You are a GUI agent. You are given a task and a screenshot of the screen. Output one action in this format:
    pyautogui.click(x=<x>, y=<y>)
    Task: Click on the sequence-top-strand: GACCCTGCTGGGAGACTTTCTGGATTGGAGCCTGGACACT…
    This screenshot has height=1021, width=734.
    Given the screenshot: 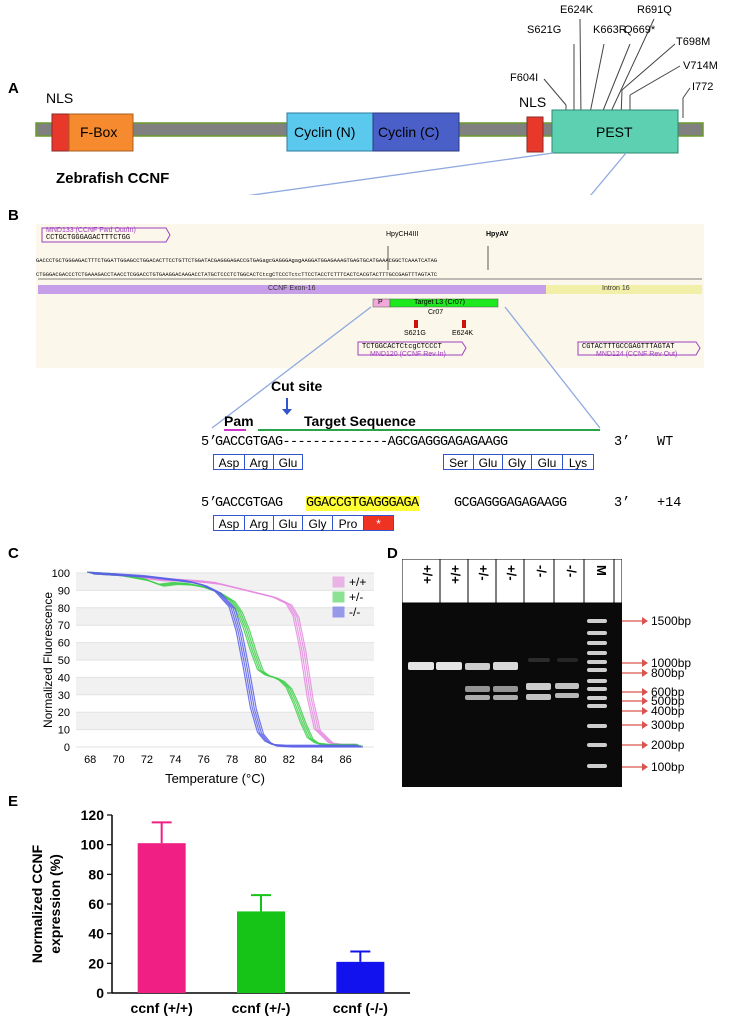 What is the action you would take?
    pyautogui.click(x=237, y=261)
    